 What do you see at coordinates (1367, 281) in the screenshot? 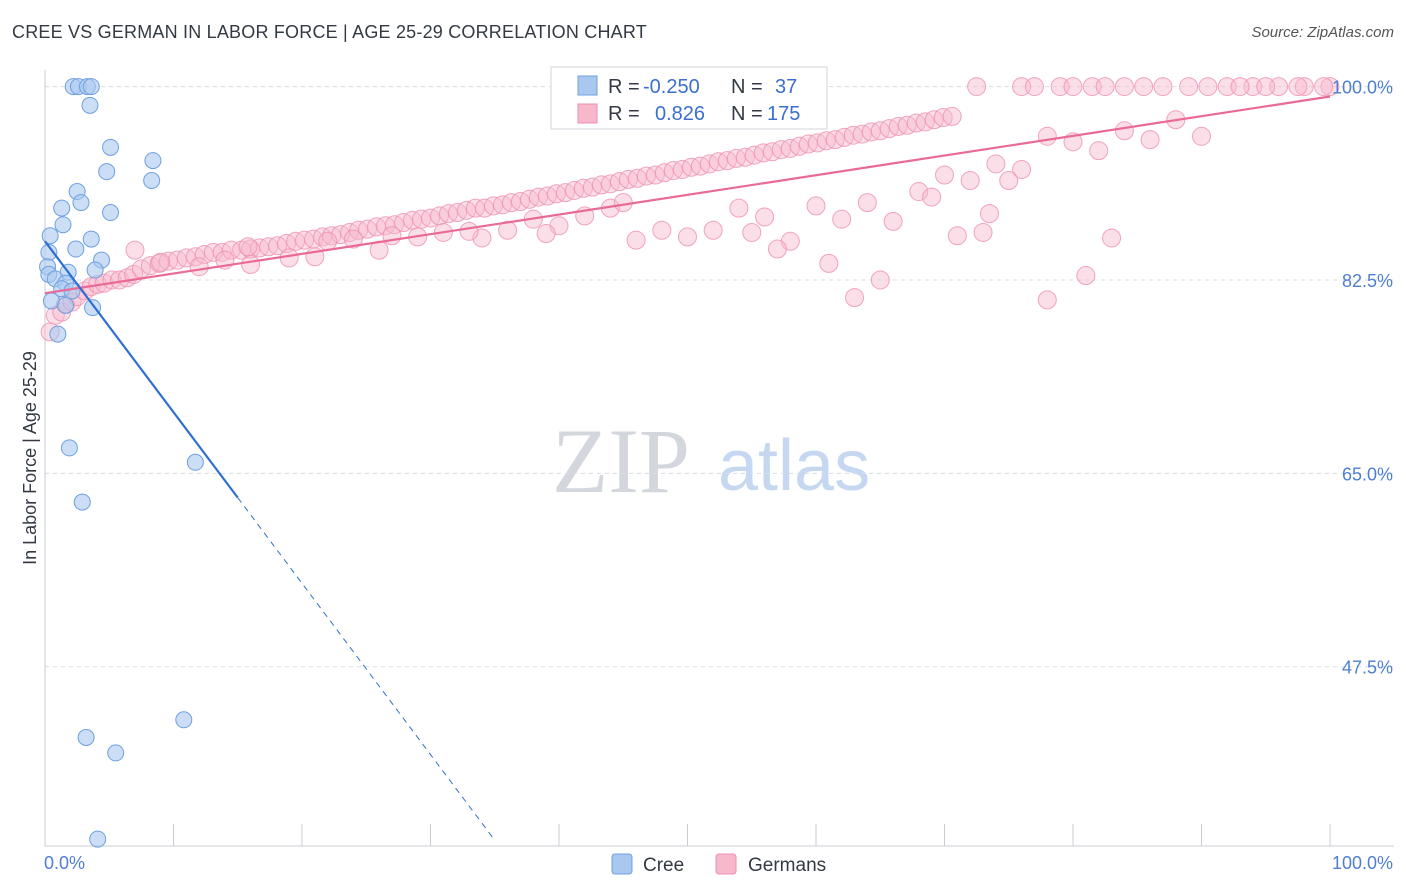
I see `y-tick-label: 82.5%` at bounding box center [1367, 281].